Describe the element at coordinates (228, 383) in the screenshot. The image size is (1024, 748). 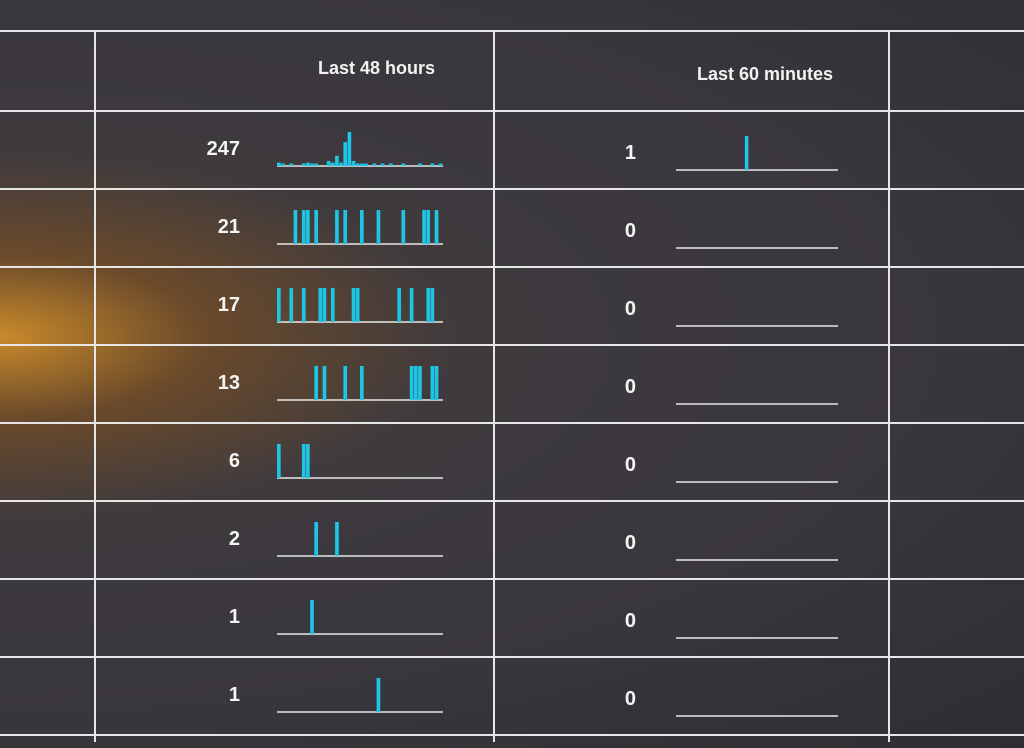
I see `count-last-48-hours: 13` at that location.